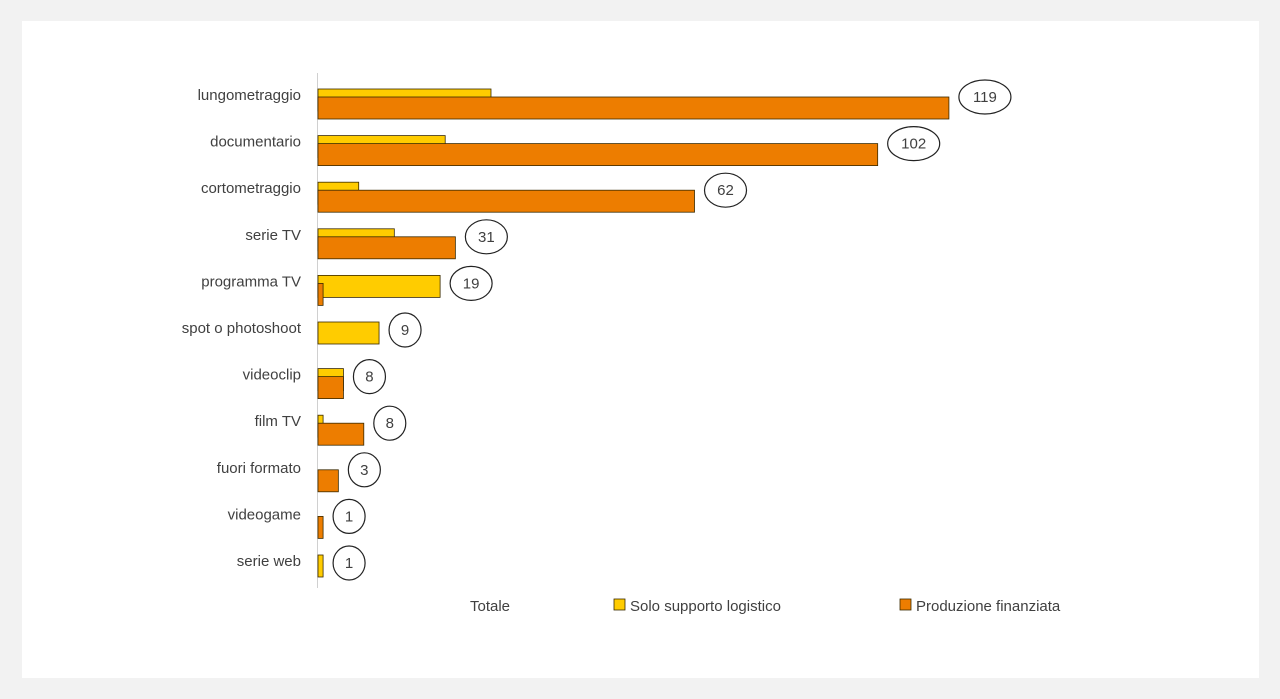  What do you see at coordinates (251, 281) in the screenshot?
I see `category-label-programma-tv: programma TV` at bounding box center [251, 281].